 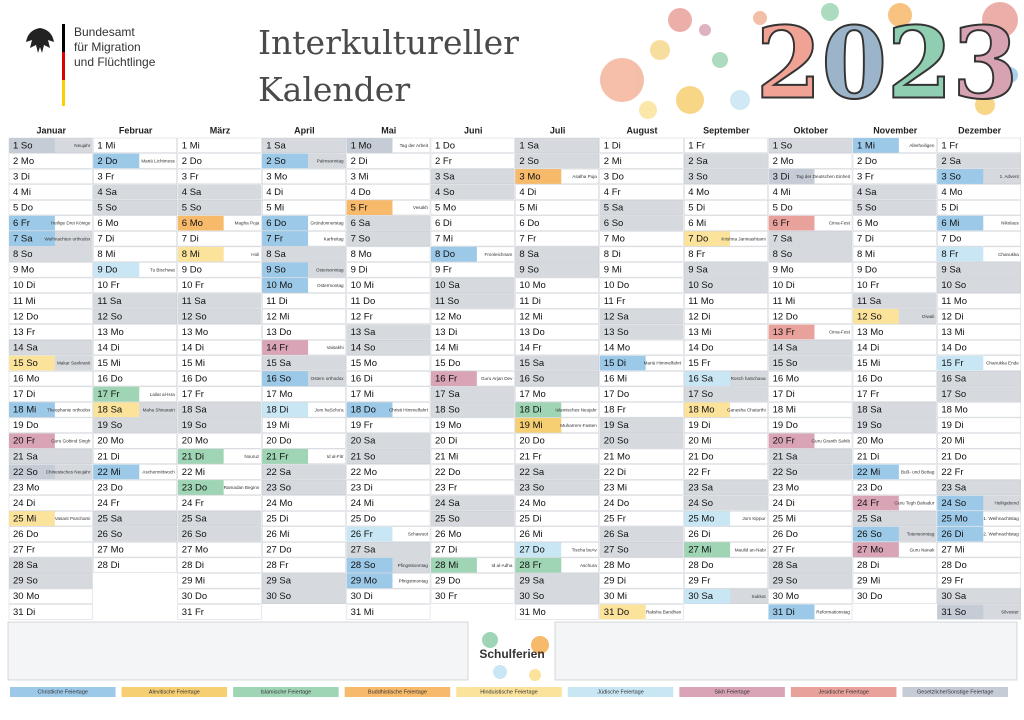 I want to click on month-name: September, so click(x=726, y=130).